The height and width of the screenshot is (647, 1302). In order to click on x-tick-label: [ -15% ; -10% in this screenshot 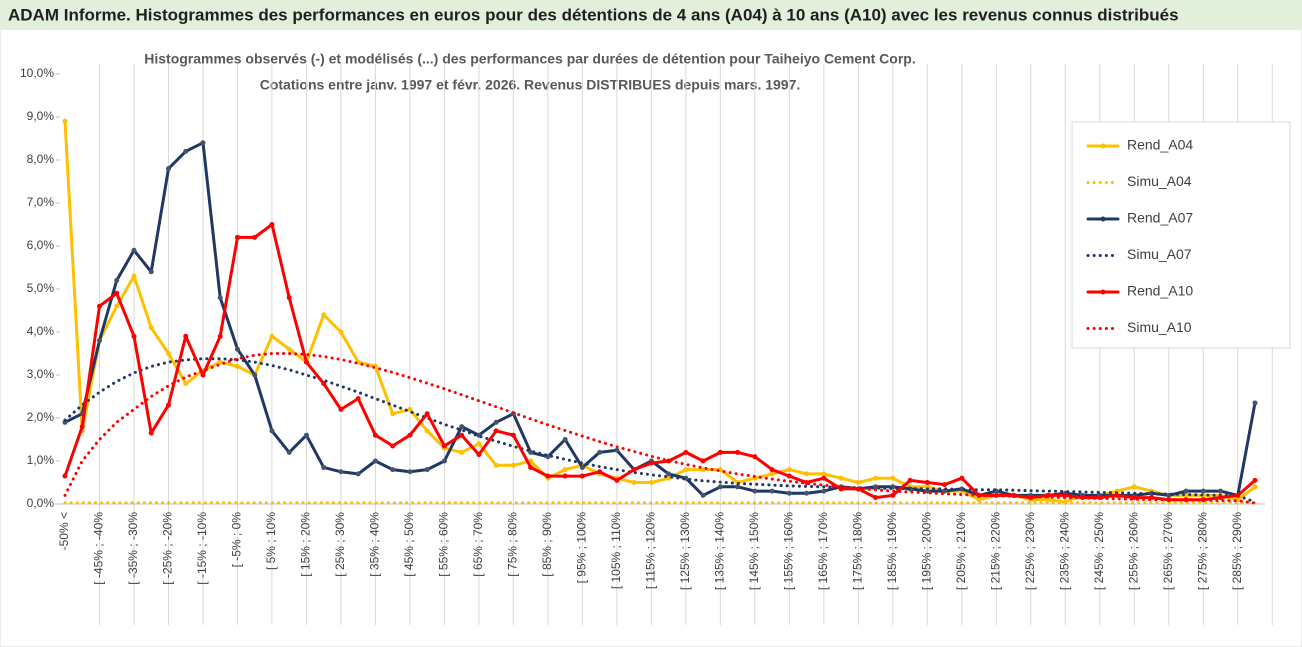, I will do `click(202, 548)`.